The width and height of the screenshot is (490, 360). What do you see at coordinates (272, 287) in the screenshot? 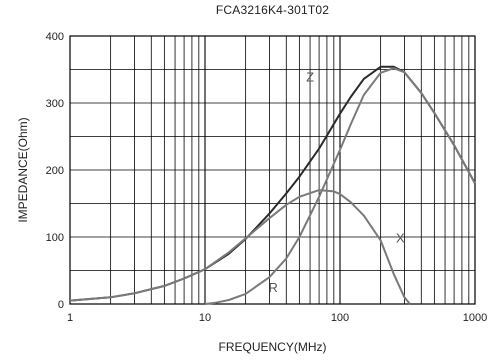
I see `series-label-r: R` at bounding box center [272, 287].